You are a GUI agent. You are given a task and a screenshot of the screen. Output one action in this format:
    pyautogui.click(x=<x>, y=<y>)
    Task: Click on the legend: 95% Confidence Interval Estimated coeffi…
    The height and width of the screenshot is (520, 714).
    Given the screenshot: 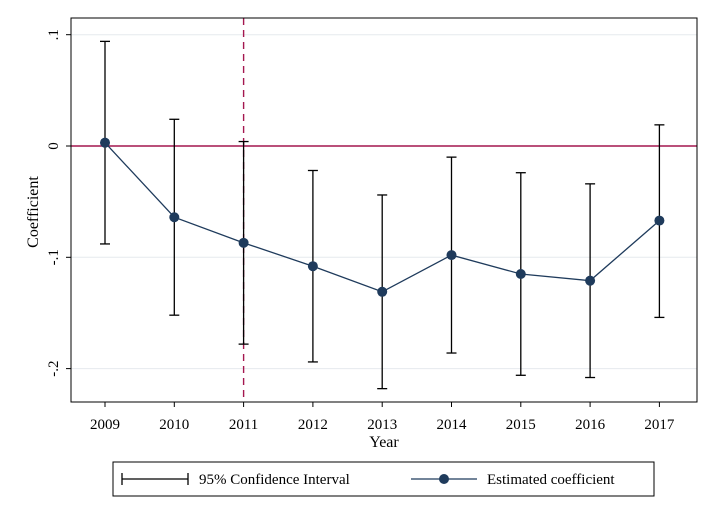 What is the action you would take?
    pyautogui.click(x=383, y=479)
    